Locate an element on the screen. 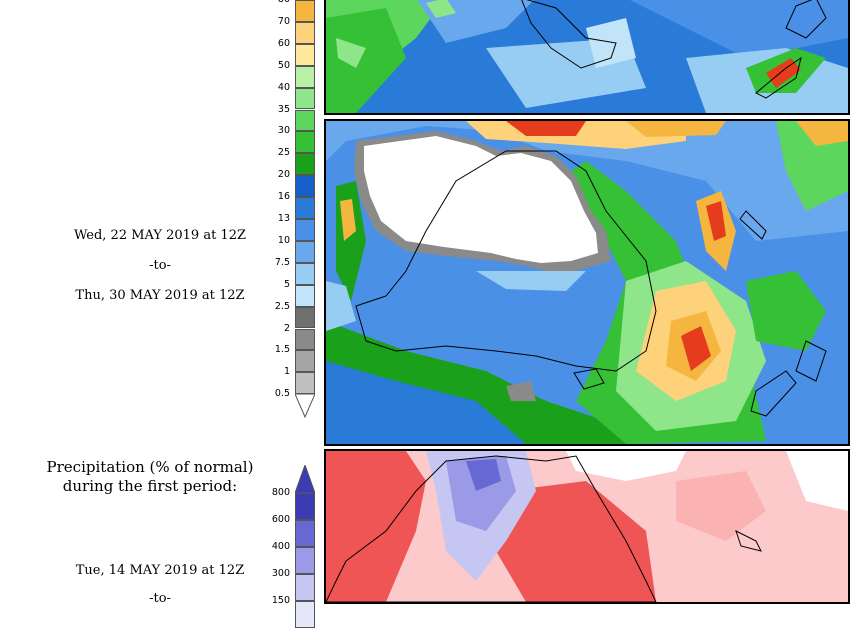  colorbar-tick-label: 2 is located at coordinates (286, 328).